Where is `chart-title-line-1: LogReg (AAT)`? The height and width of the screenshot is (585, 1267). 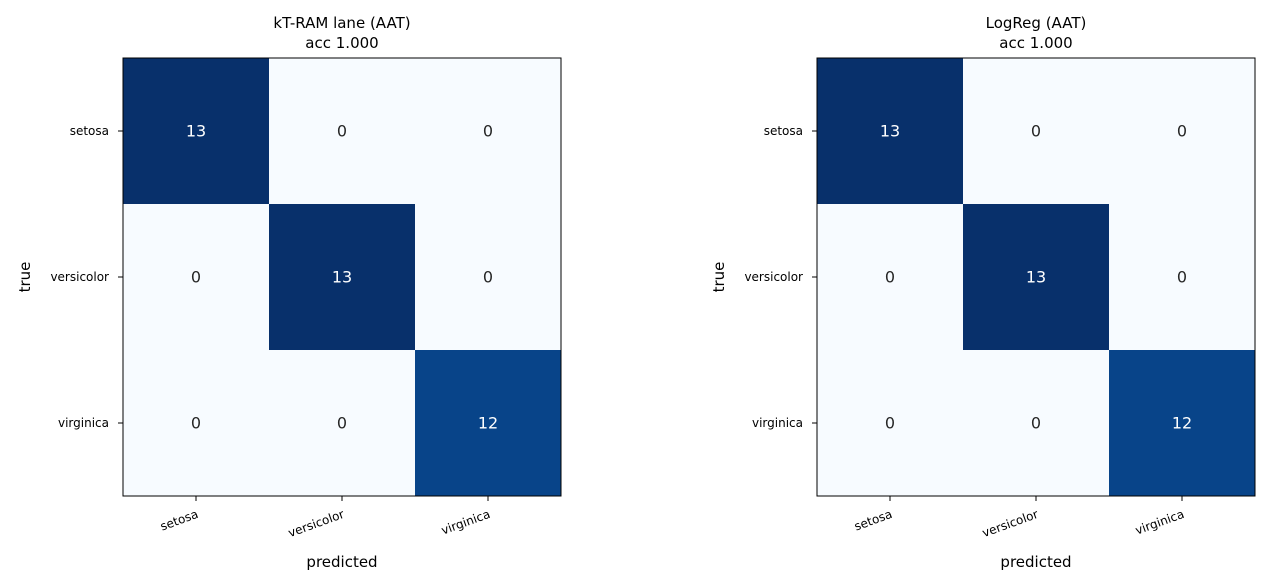
chart-title-line-1: LogReg (AAT) is located at coordinates (1036, 23).